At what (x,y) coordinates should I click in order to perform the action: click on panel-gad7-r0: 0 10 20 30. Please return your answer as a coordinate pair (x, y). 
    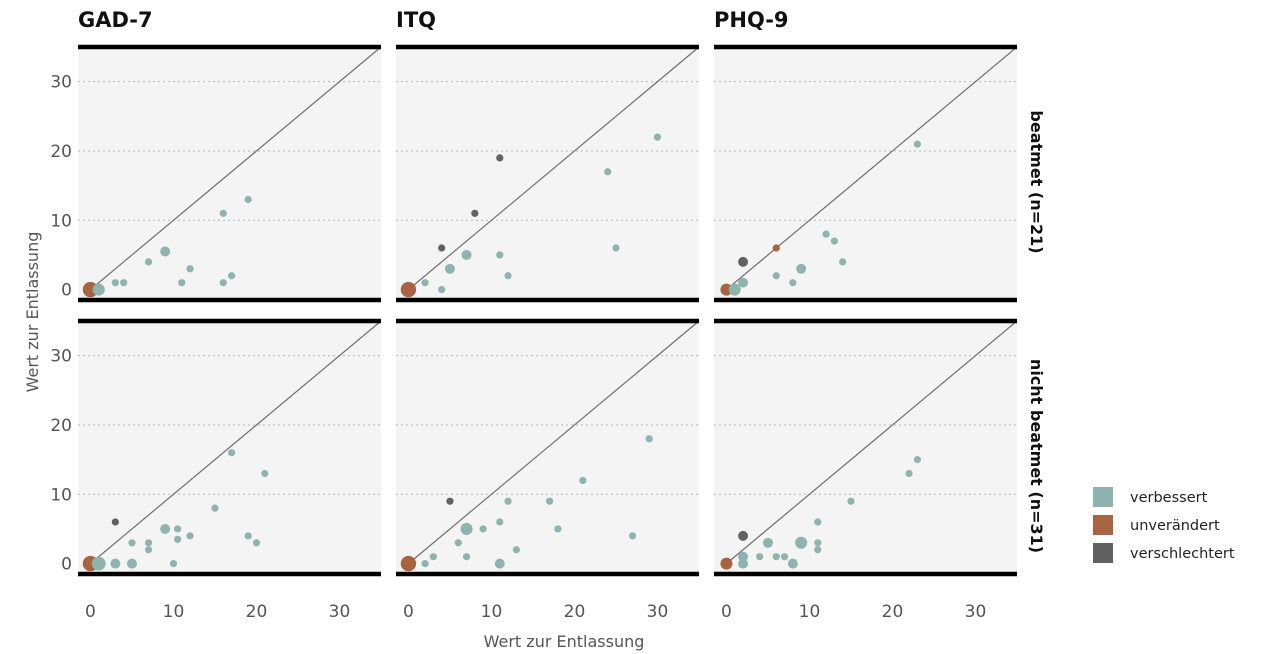
    Looking at the image, I should click on (216, 173).